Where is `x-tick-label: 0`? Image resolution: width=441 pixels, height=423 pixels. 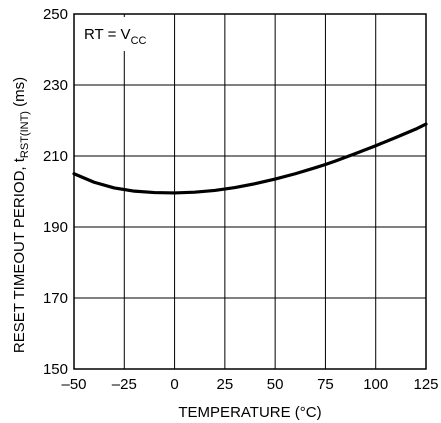 x-tick-label: 0 is located at coordinates (174, 384).